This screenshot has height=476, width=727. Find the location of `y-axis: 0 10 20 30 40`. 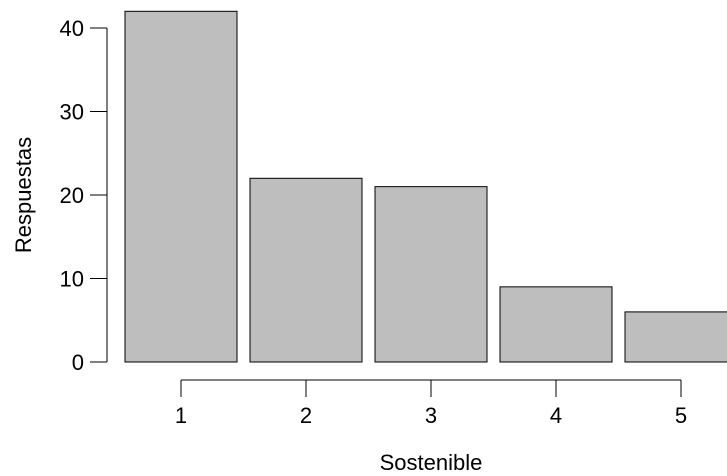

y-axis: 0 10 20 30 40 is located at coordinates (84, 195).